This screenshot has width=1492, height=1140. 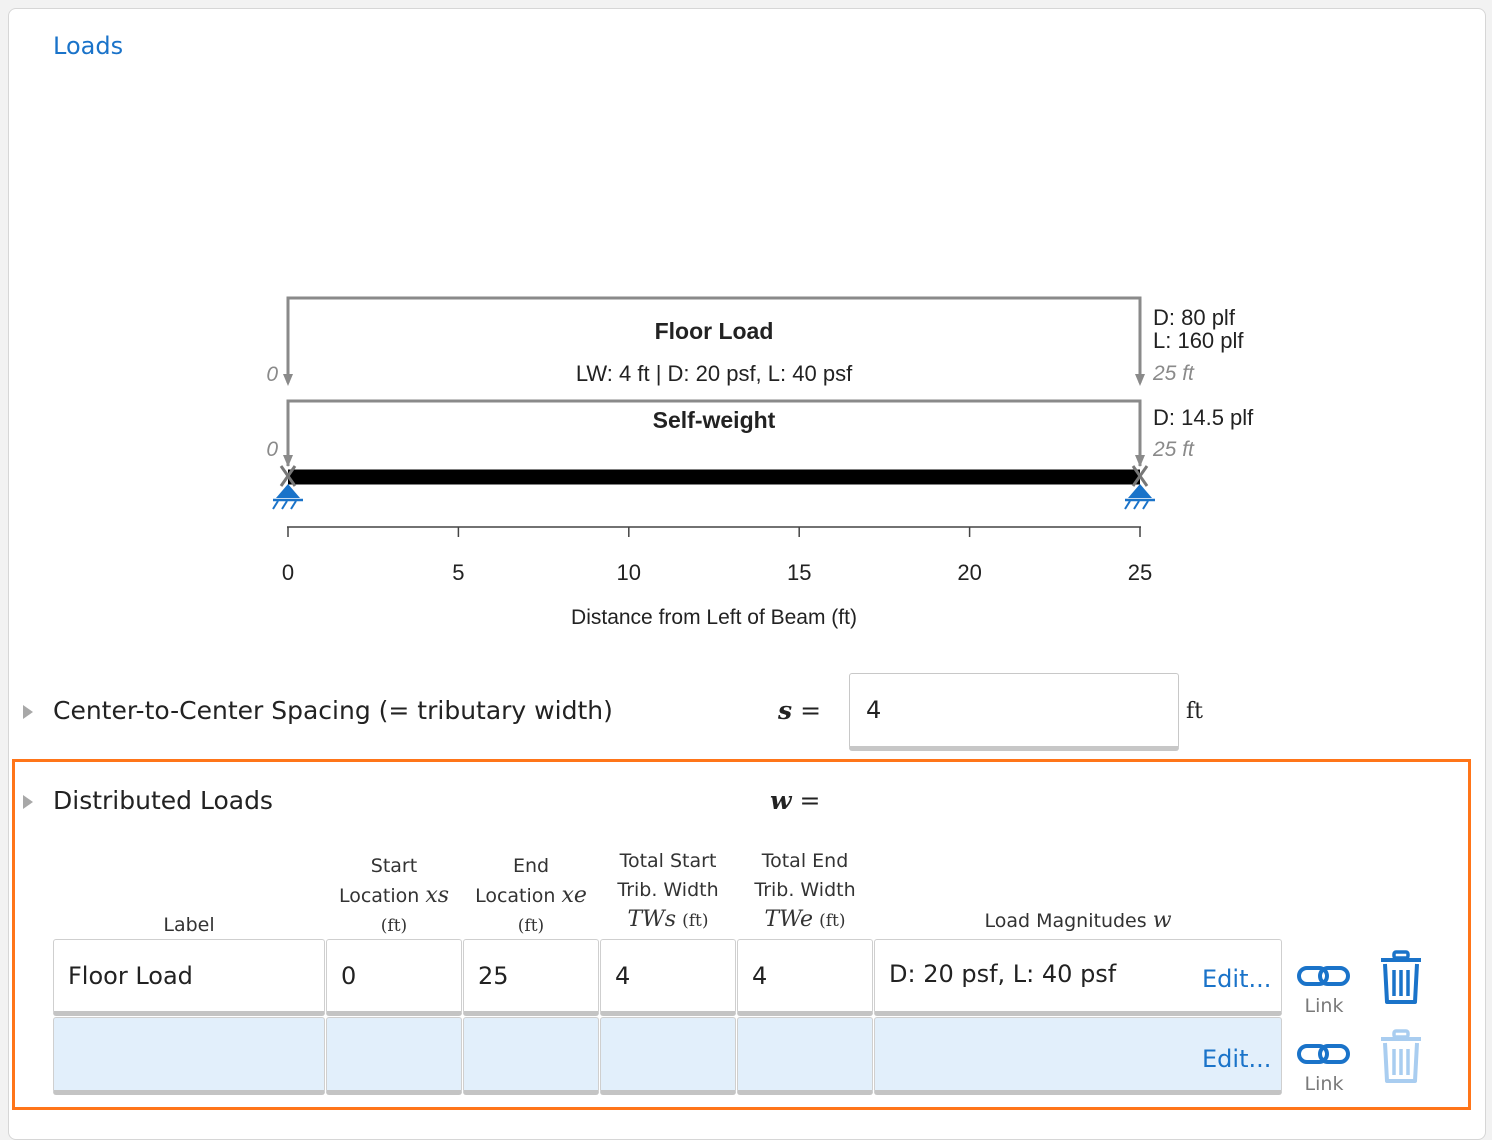 What do you see at coordinates (668, 1056) in the screenshot?
I see `new-row-start-trib-width-input` at bounding box center [668, 1056].